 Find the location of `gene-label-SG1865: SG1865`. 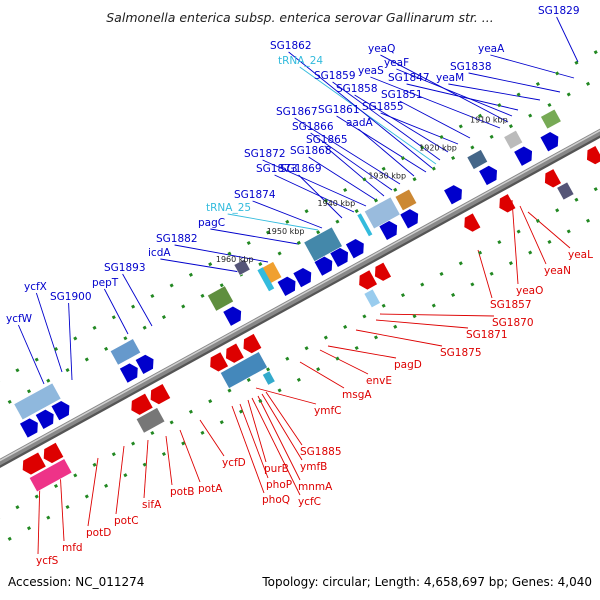

gene-label-SG1865: SG1865 is located at coordinates (327, 140).